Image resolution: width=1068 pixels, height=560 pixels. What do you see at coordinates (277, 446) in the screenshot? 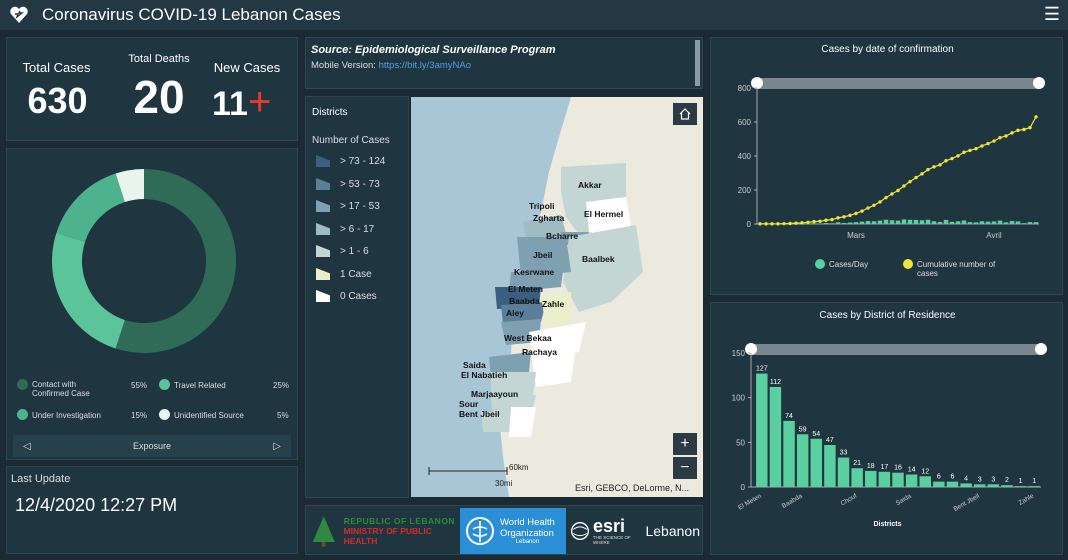
I see `next-arrow-icon: ▷` at bounding box center [277, 446].